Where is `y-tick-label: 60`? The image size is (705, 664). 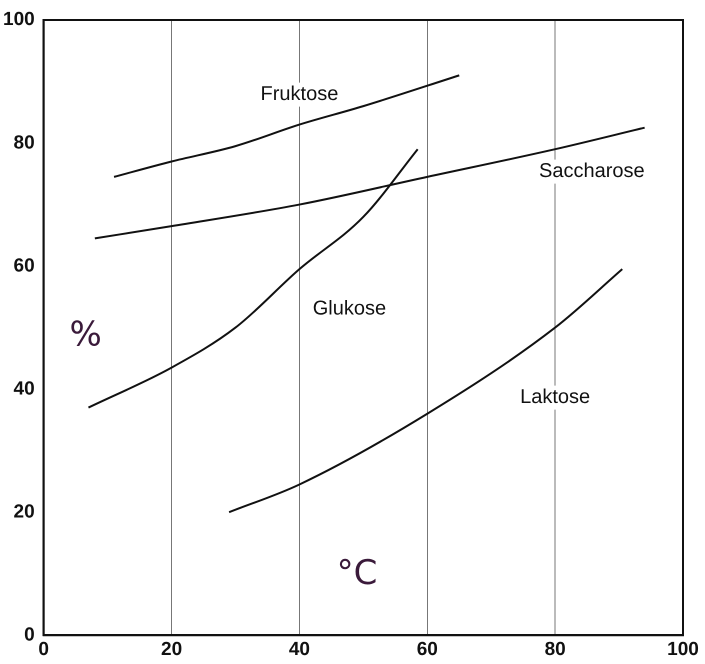
y-tick-label: 60 is located at coordinates (24, 265).